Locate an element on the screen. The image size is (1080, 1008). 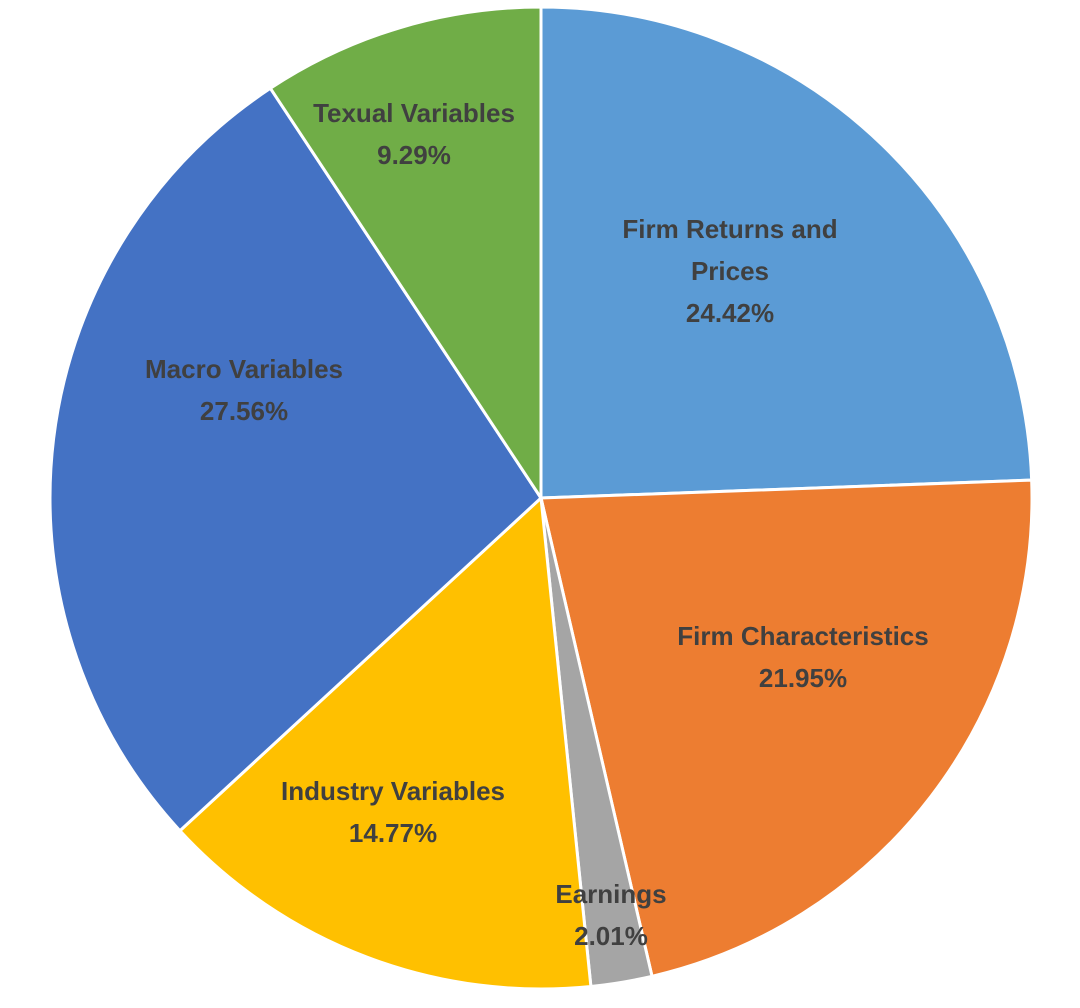
slice-value-label: 2.01% is located at coordinates (611, 936).